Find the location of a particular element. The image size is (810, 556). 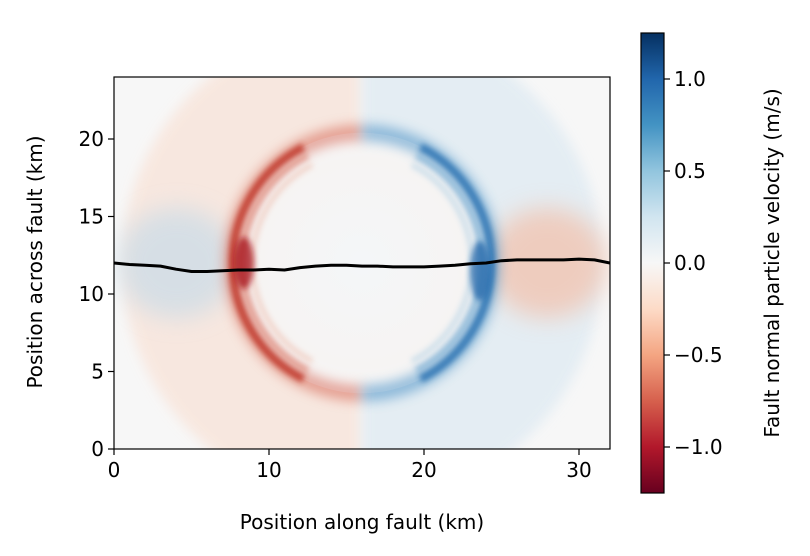

left-lobe is located at coordinates (176, 263).